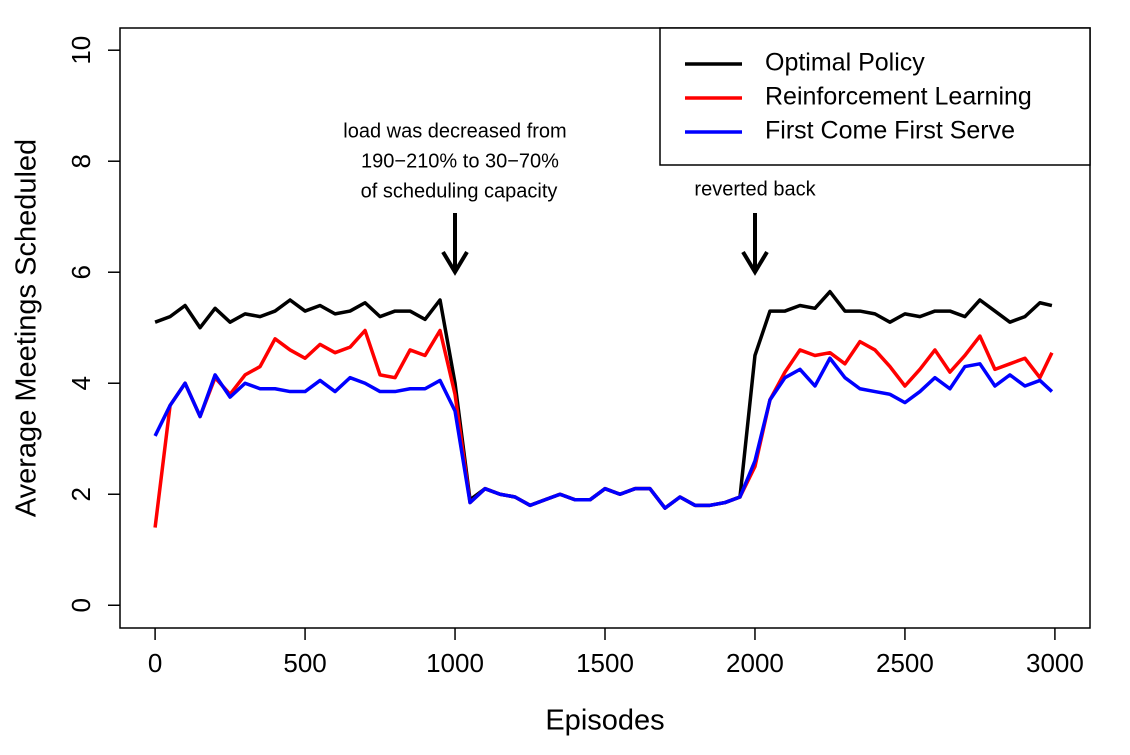  What do you see at coordinates (460, 161) in the screenshot?
I see `annotation: 190−210% to 30−70%` at bounding box center [460, 161].